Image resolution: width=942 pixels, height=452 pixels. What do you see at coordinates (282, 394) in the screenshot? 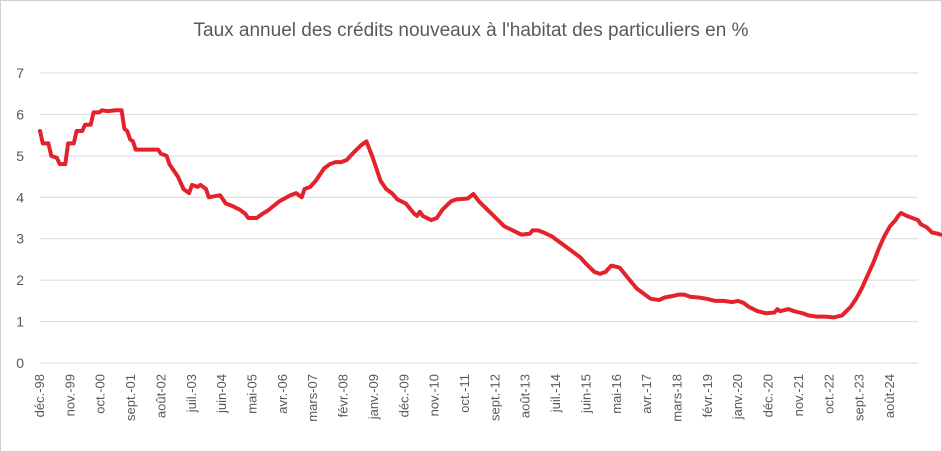
I see `x-tick-label: avr.-06` at bounding box center [282, 394].